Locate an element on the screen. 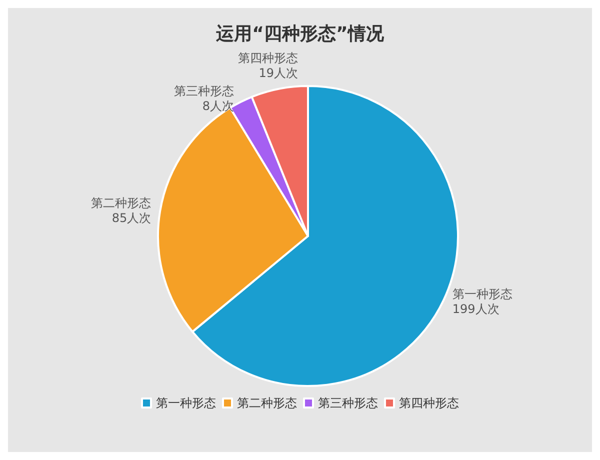 The width and height of the screenshot is (600, 460). data-label: 8人次 is located at coordinates (218, 105).